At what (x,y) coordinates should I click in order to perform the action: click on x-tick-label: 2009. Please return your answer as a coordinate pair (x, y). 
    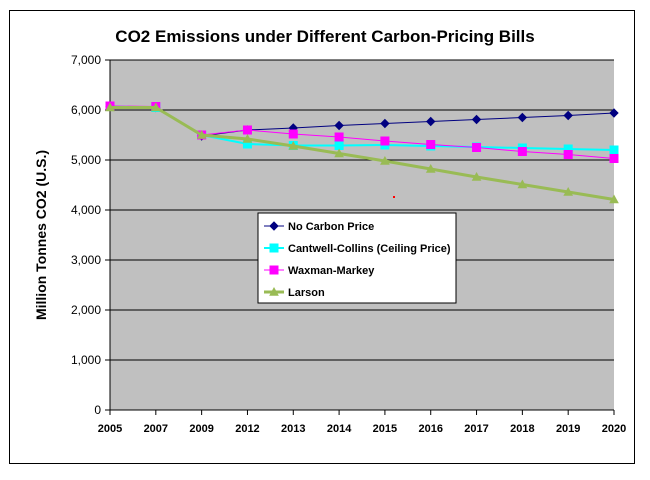
    Looking at the image, I should click on (201, 429).